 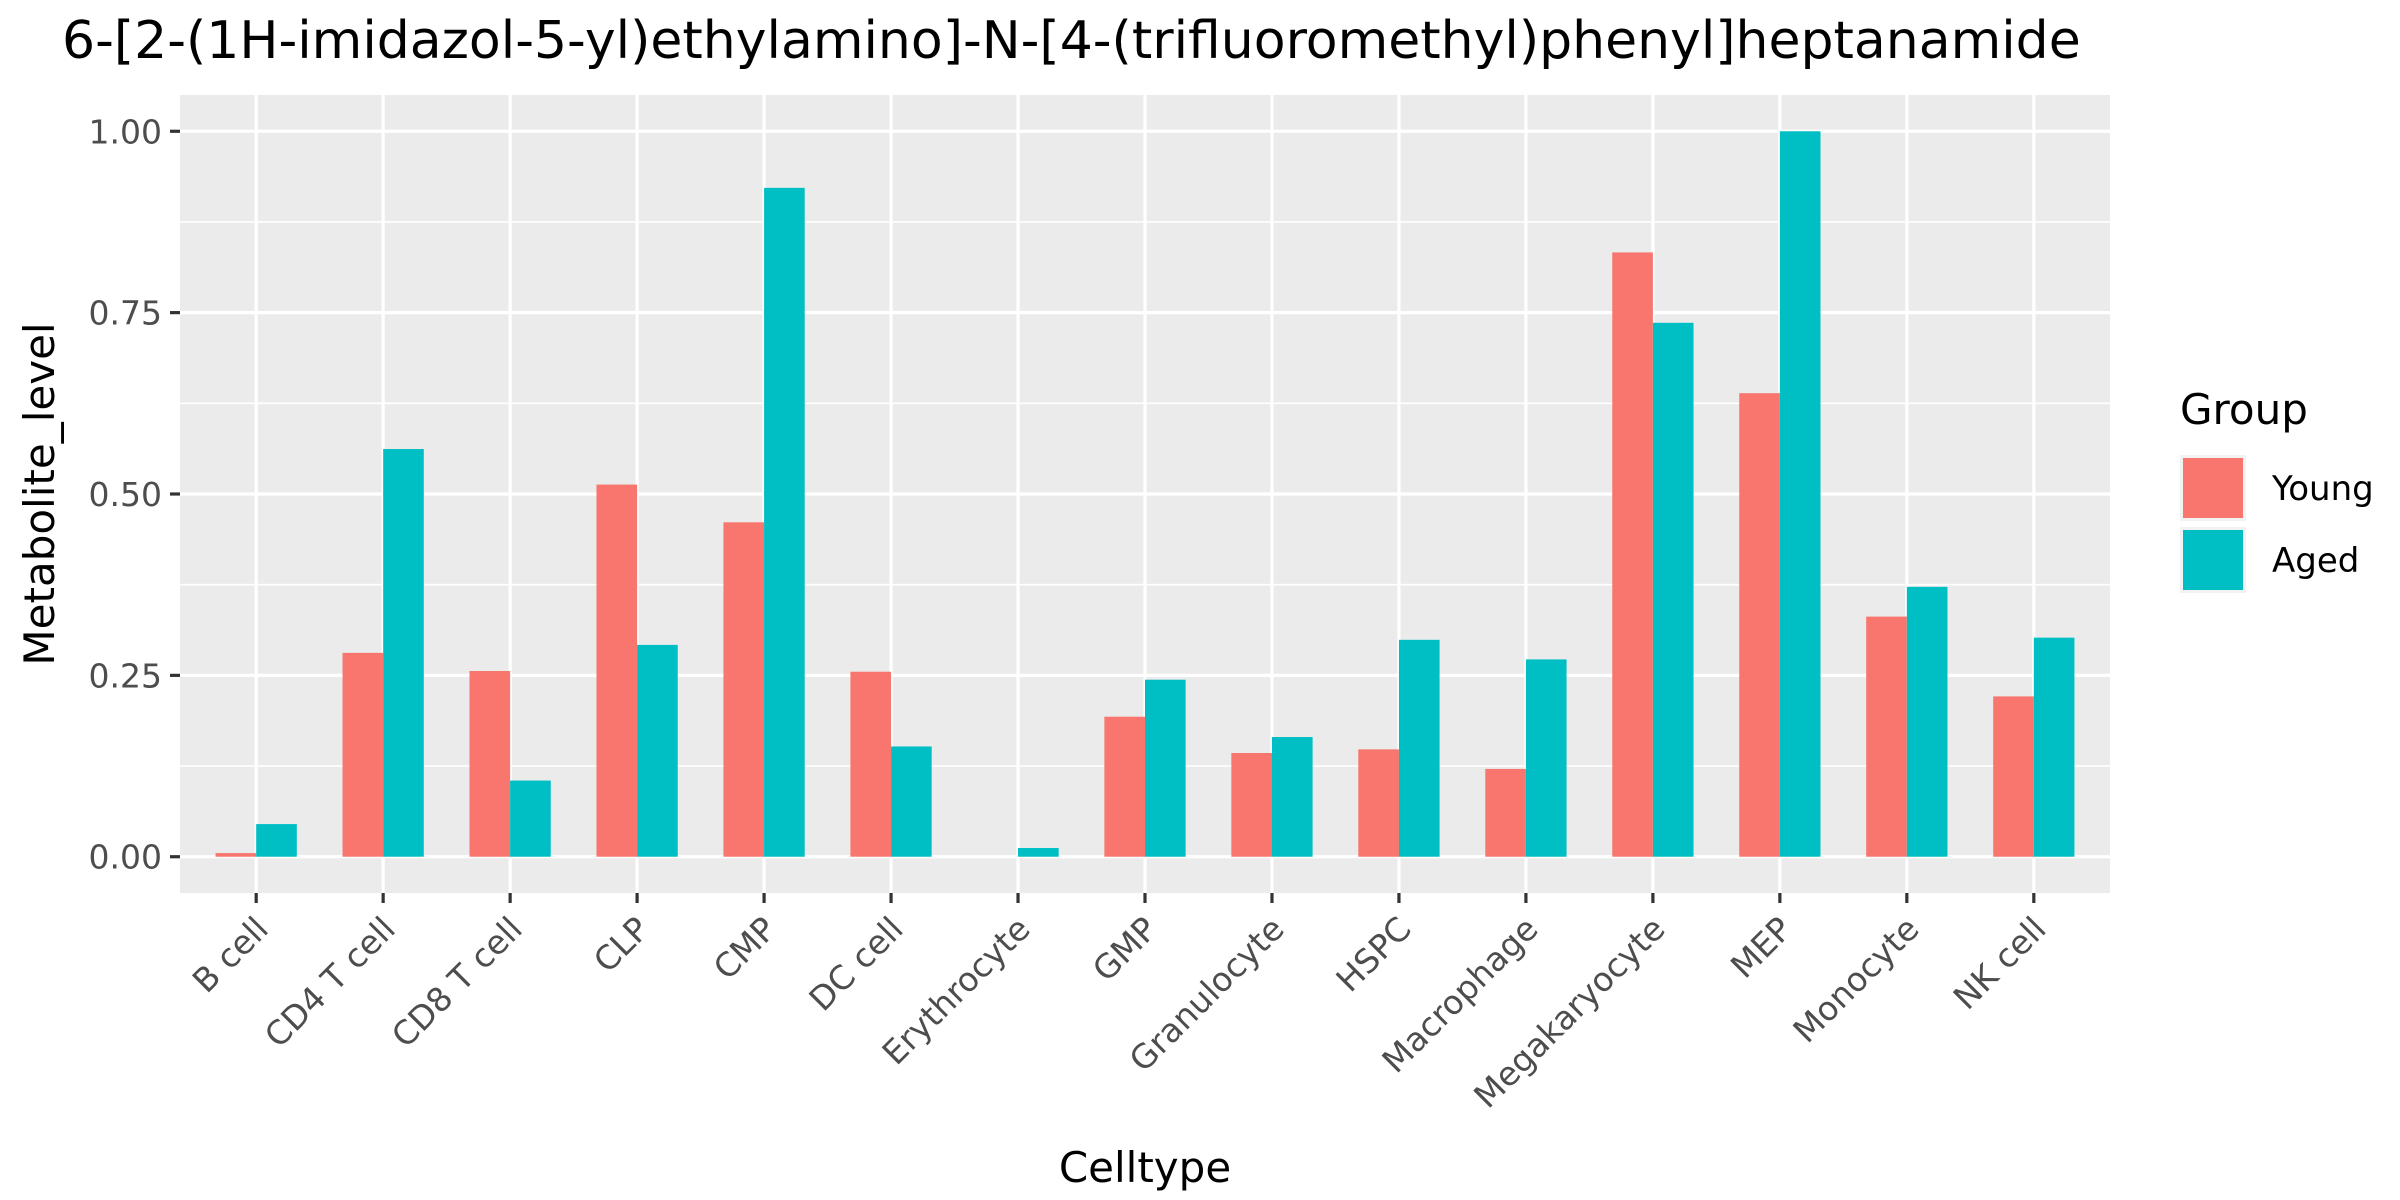 I want to click on legend-key-young, so click(x=2213, y=488).